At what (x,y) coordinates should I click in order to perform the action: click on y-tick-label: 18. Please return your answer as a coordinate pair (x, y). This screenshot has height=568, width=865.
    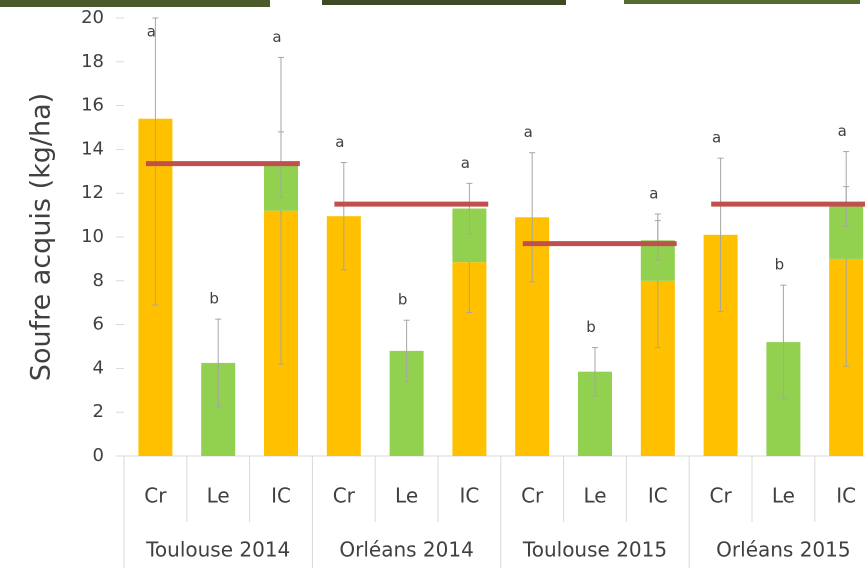
    Looking at the image, I should click on (92, 61).